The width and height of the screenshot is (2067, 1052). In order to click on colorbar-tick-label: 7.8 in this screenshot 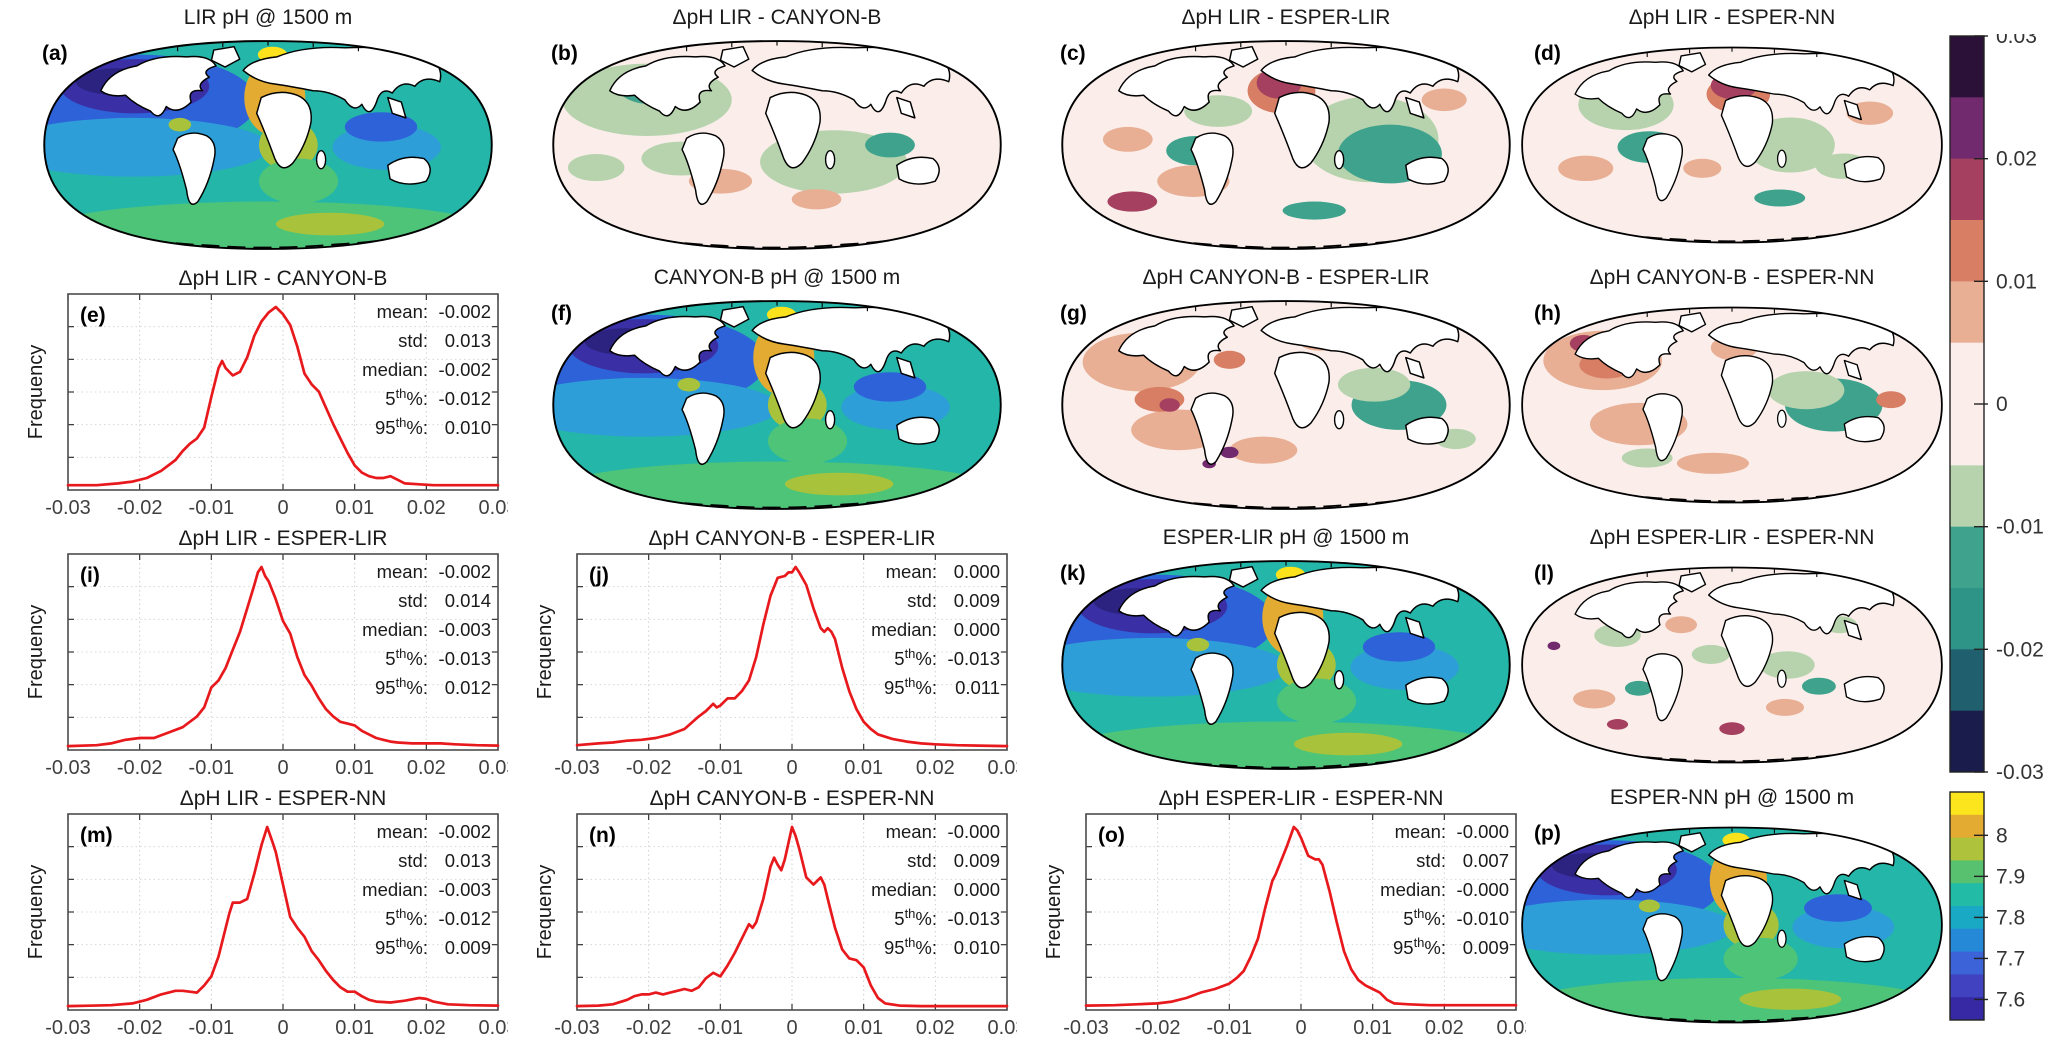, I will do `click(2010, 917)`.